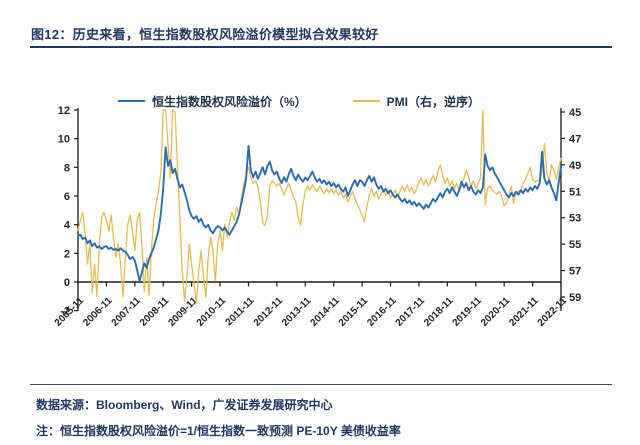  Describe the element at coordinates (212, 312) in the screenshot. I see `x-axis-tick-label: 2010-11` at that location.